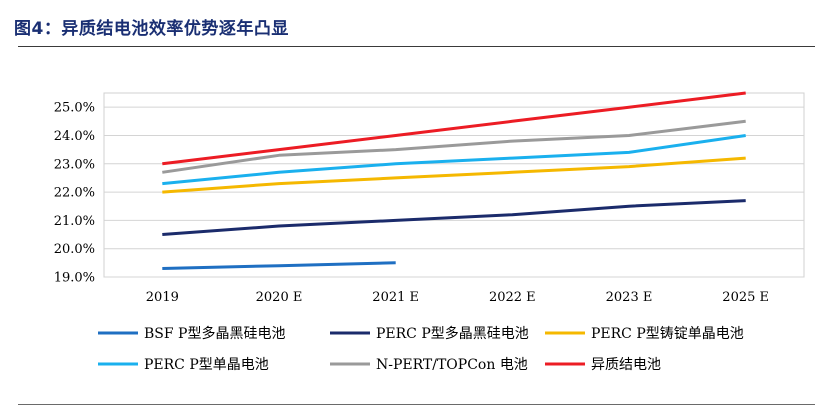 Image resolution: width=827 pixels, height=407 pixels. What do you see at coordinates (151, 29) in the screenshot?
I see `figure-title: 图4：异质结电池效率优势逐年凸显` at bounding box center [151, 29].